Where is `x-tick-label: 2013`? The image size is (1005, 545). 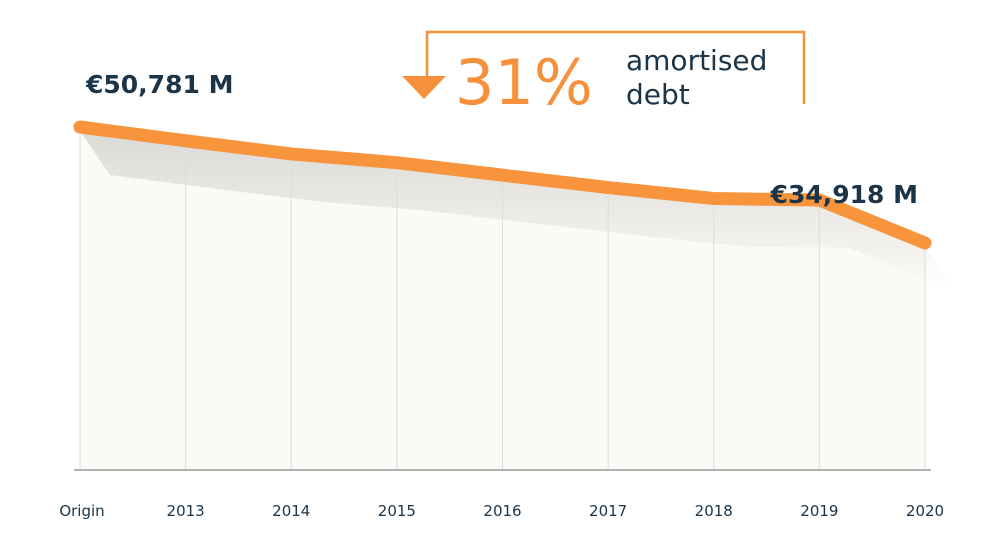 x-tick-label: 2013 is located at coordinates (186, 511).